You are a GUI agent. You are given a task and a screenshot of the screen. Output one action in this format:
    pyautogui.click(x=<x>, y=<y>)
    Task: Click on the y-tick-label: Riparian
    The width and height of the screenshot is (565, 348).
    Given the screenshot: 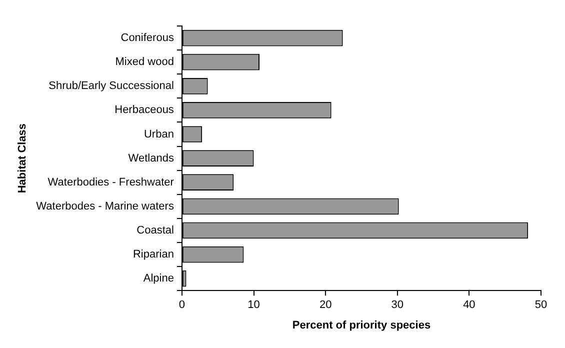 What is the action you would take?
    pyautogui.click(x=153, y=254)
    